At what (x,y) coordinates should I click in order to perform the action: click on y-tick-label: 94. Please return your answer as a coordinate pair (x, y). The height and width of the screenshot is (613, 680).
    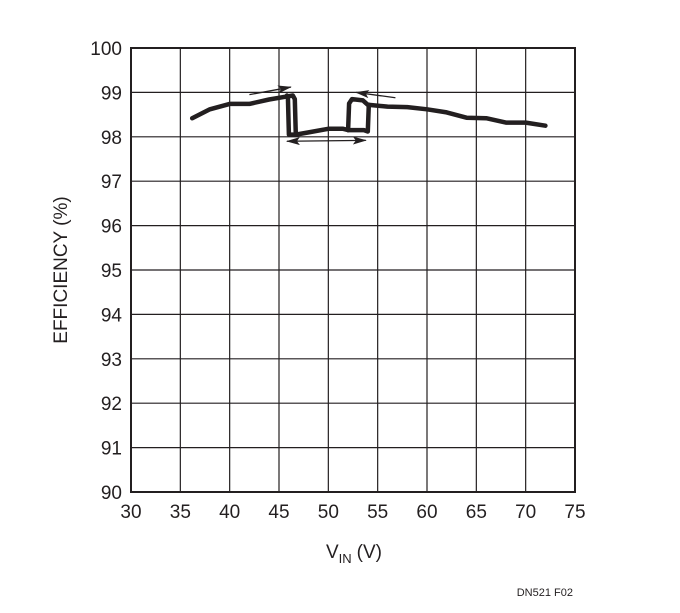
    Looking at the image, I should click on (112, 315).